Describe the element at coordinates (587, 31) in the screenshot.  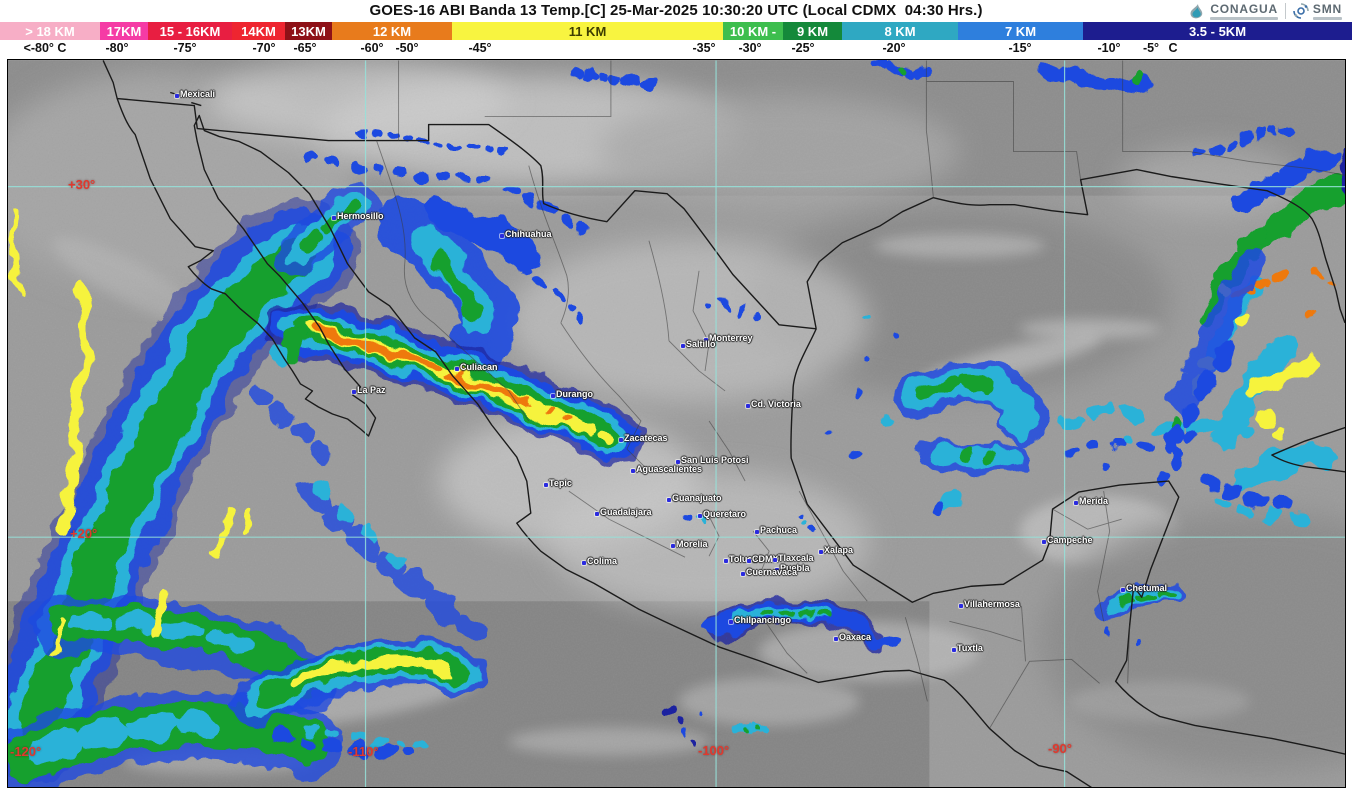
I see `scale-segment: 11 KM` at that location.